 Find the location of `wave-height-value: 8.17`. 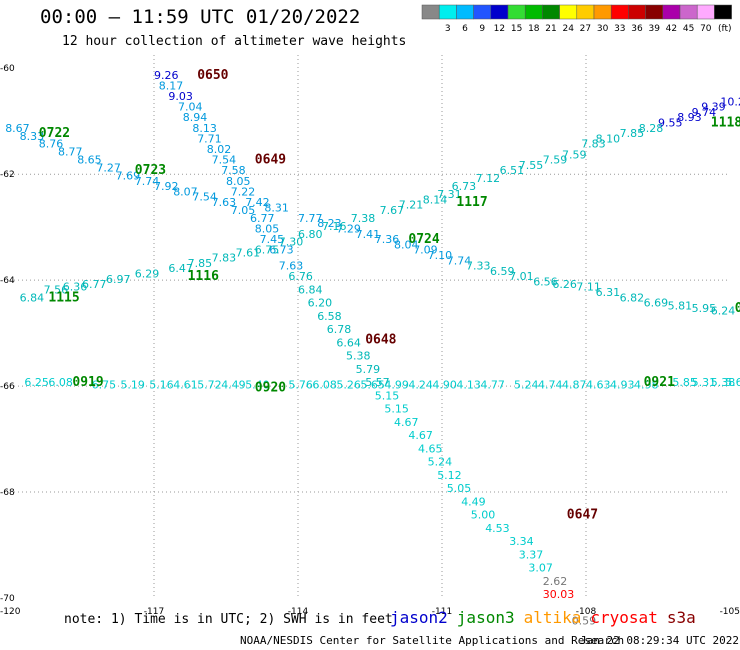

wave-height-value: 8.17 is located at coordinates (171, 85).